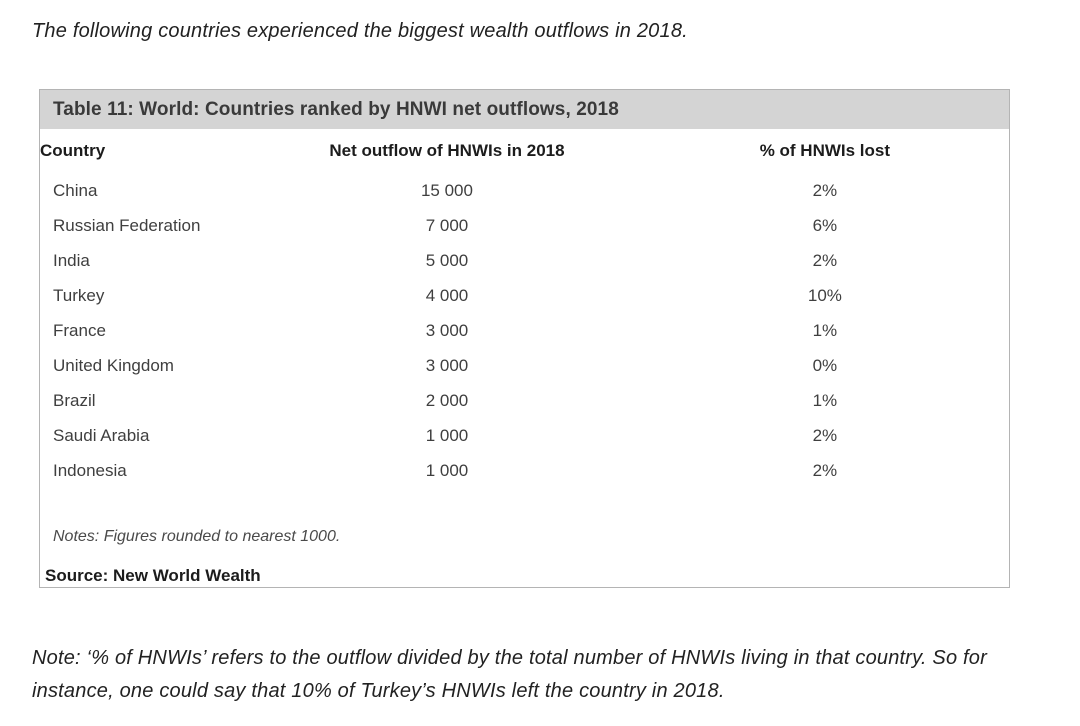  What do you see at coordinates (824, 295) in the screenshot?
I see `cell-pct: 10%` at bounding box center [824, 295].